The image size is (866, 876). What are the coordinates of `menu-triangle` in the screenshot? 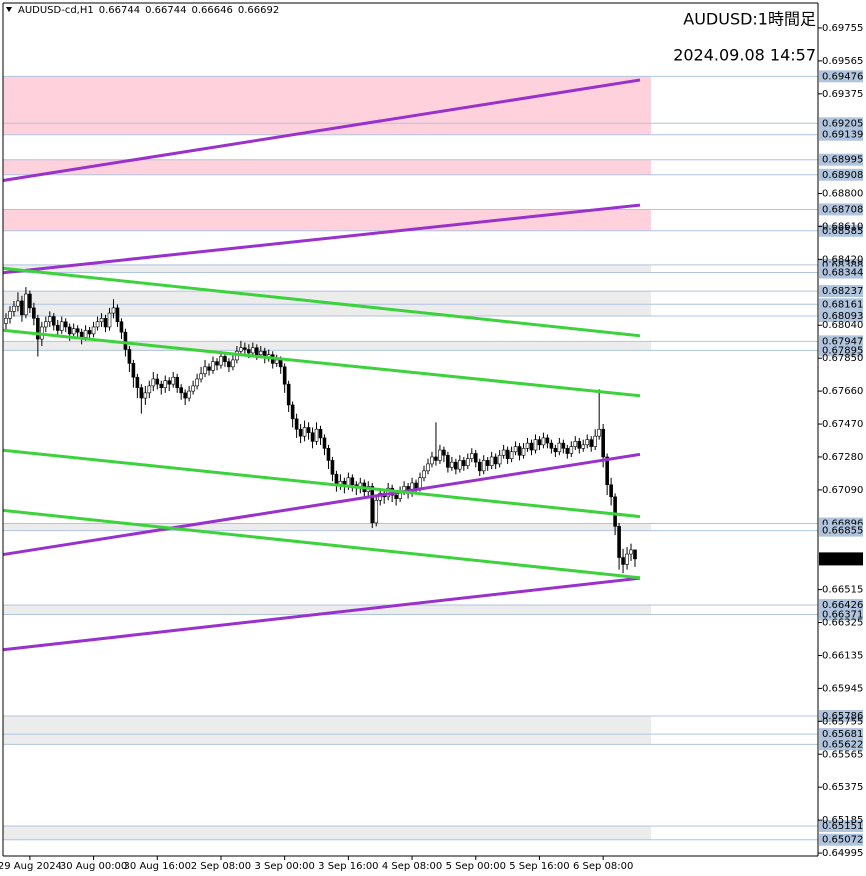 It's located at (9, 9).